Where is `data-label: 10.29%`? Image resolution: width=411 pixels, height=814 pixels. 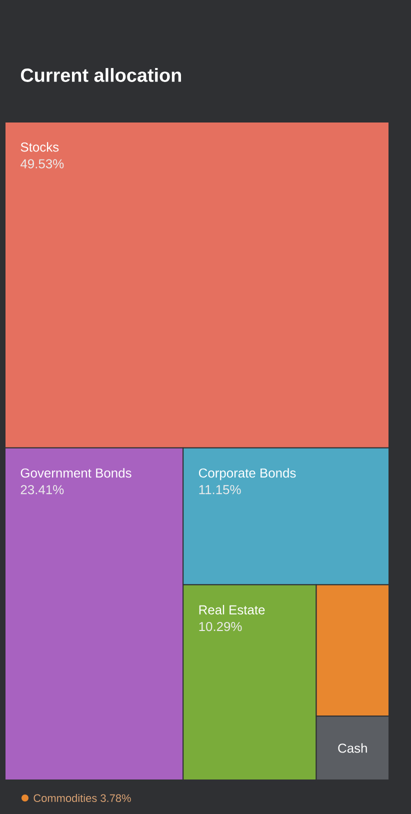 data-label: 10.29% is located at coordinates (220, 627).